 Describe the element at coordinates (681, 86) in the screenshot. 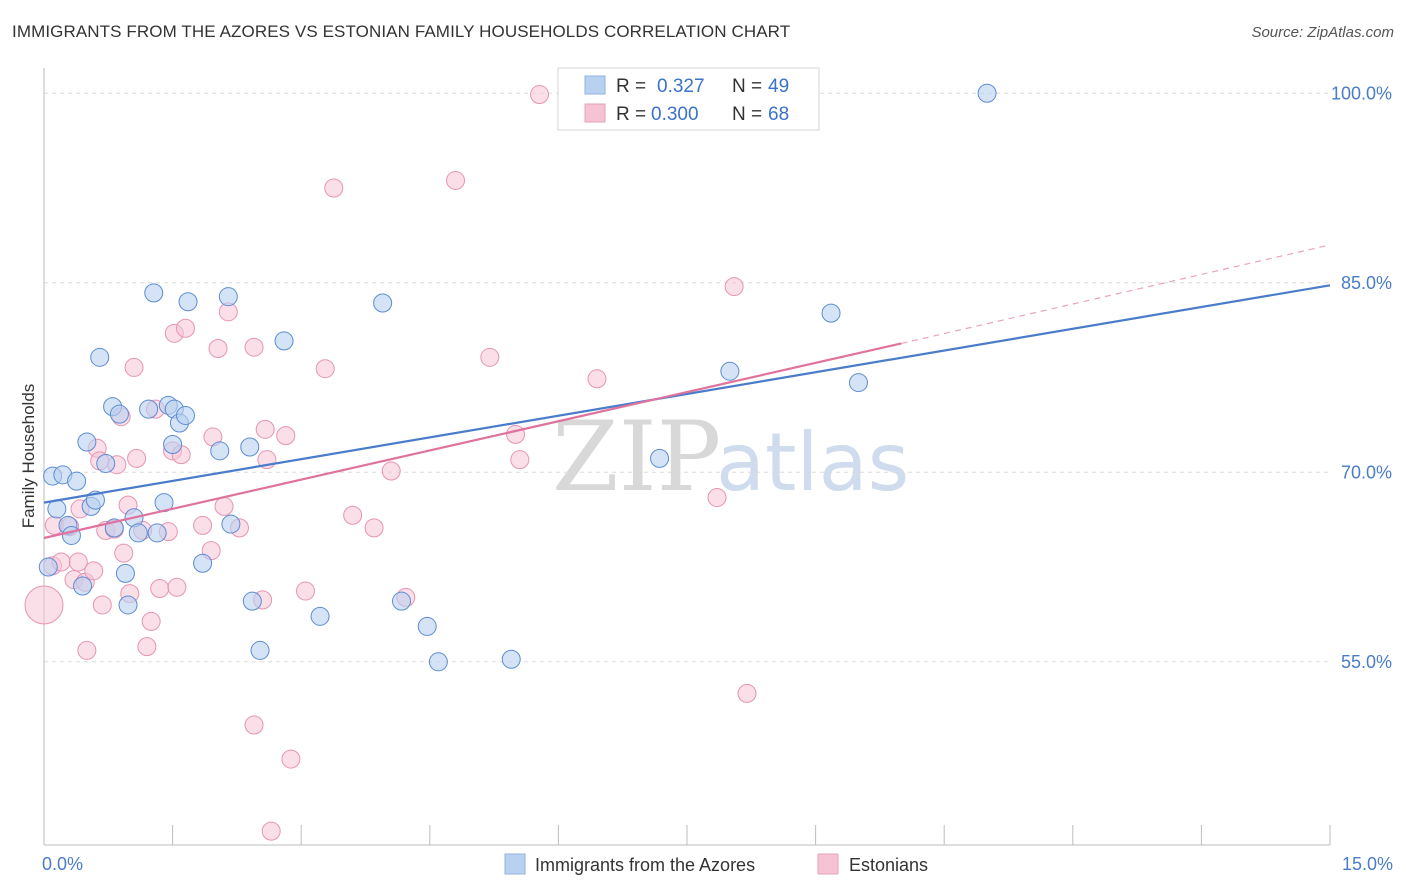

I see `legend-r-value-blue: 0.327` at that location.